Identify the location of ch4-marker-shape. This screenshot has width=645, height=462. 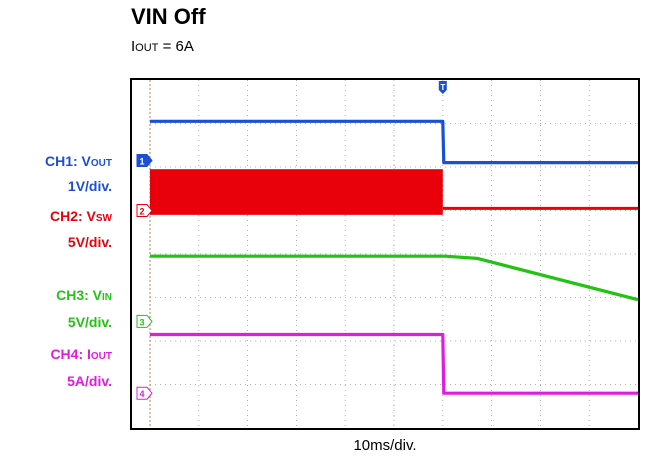
(144, 393).